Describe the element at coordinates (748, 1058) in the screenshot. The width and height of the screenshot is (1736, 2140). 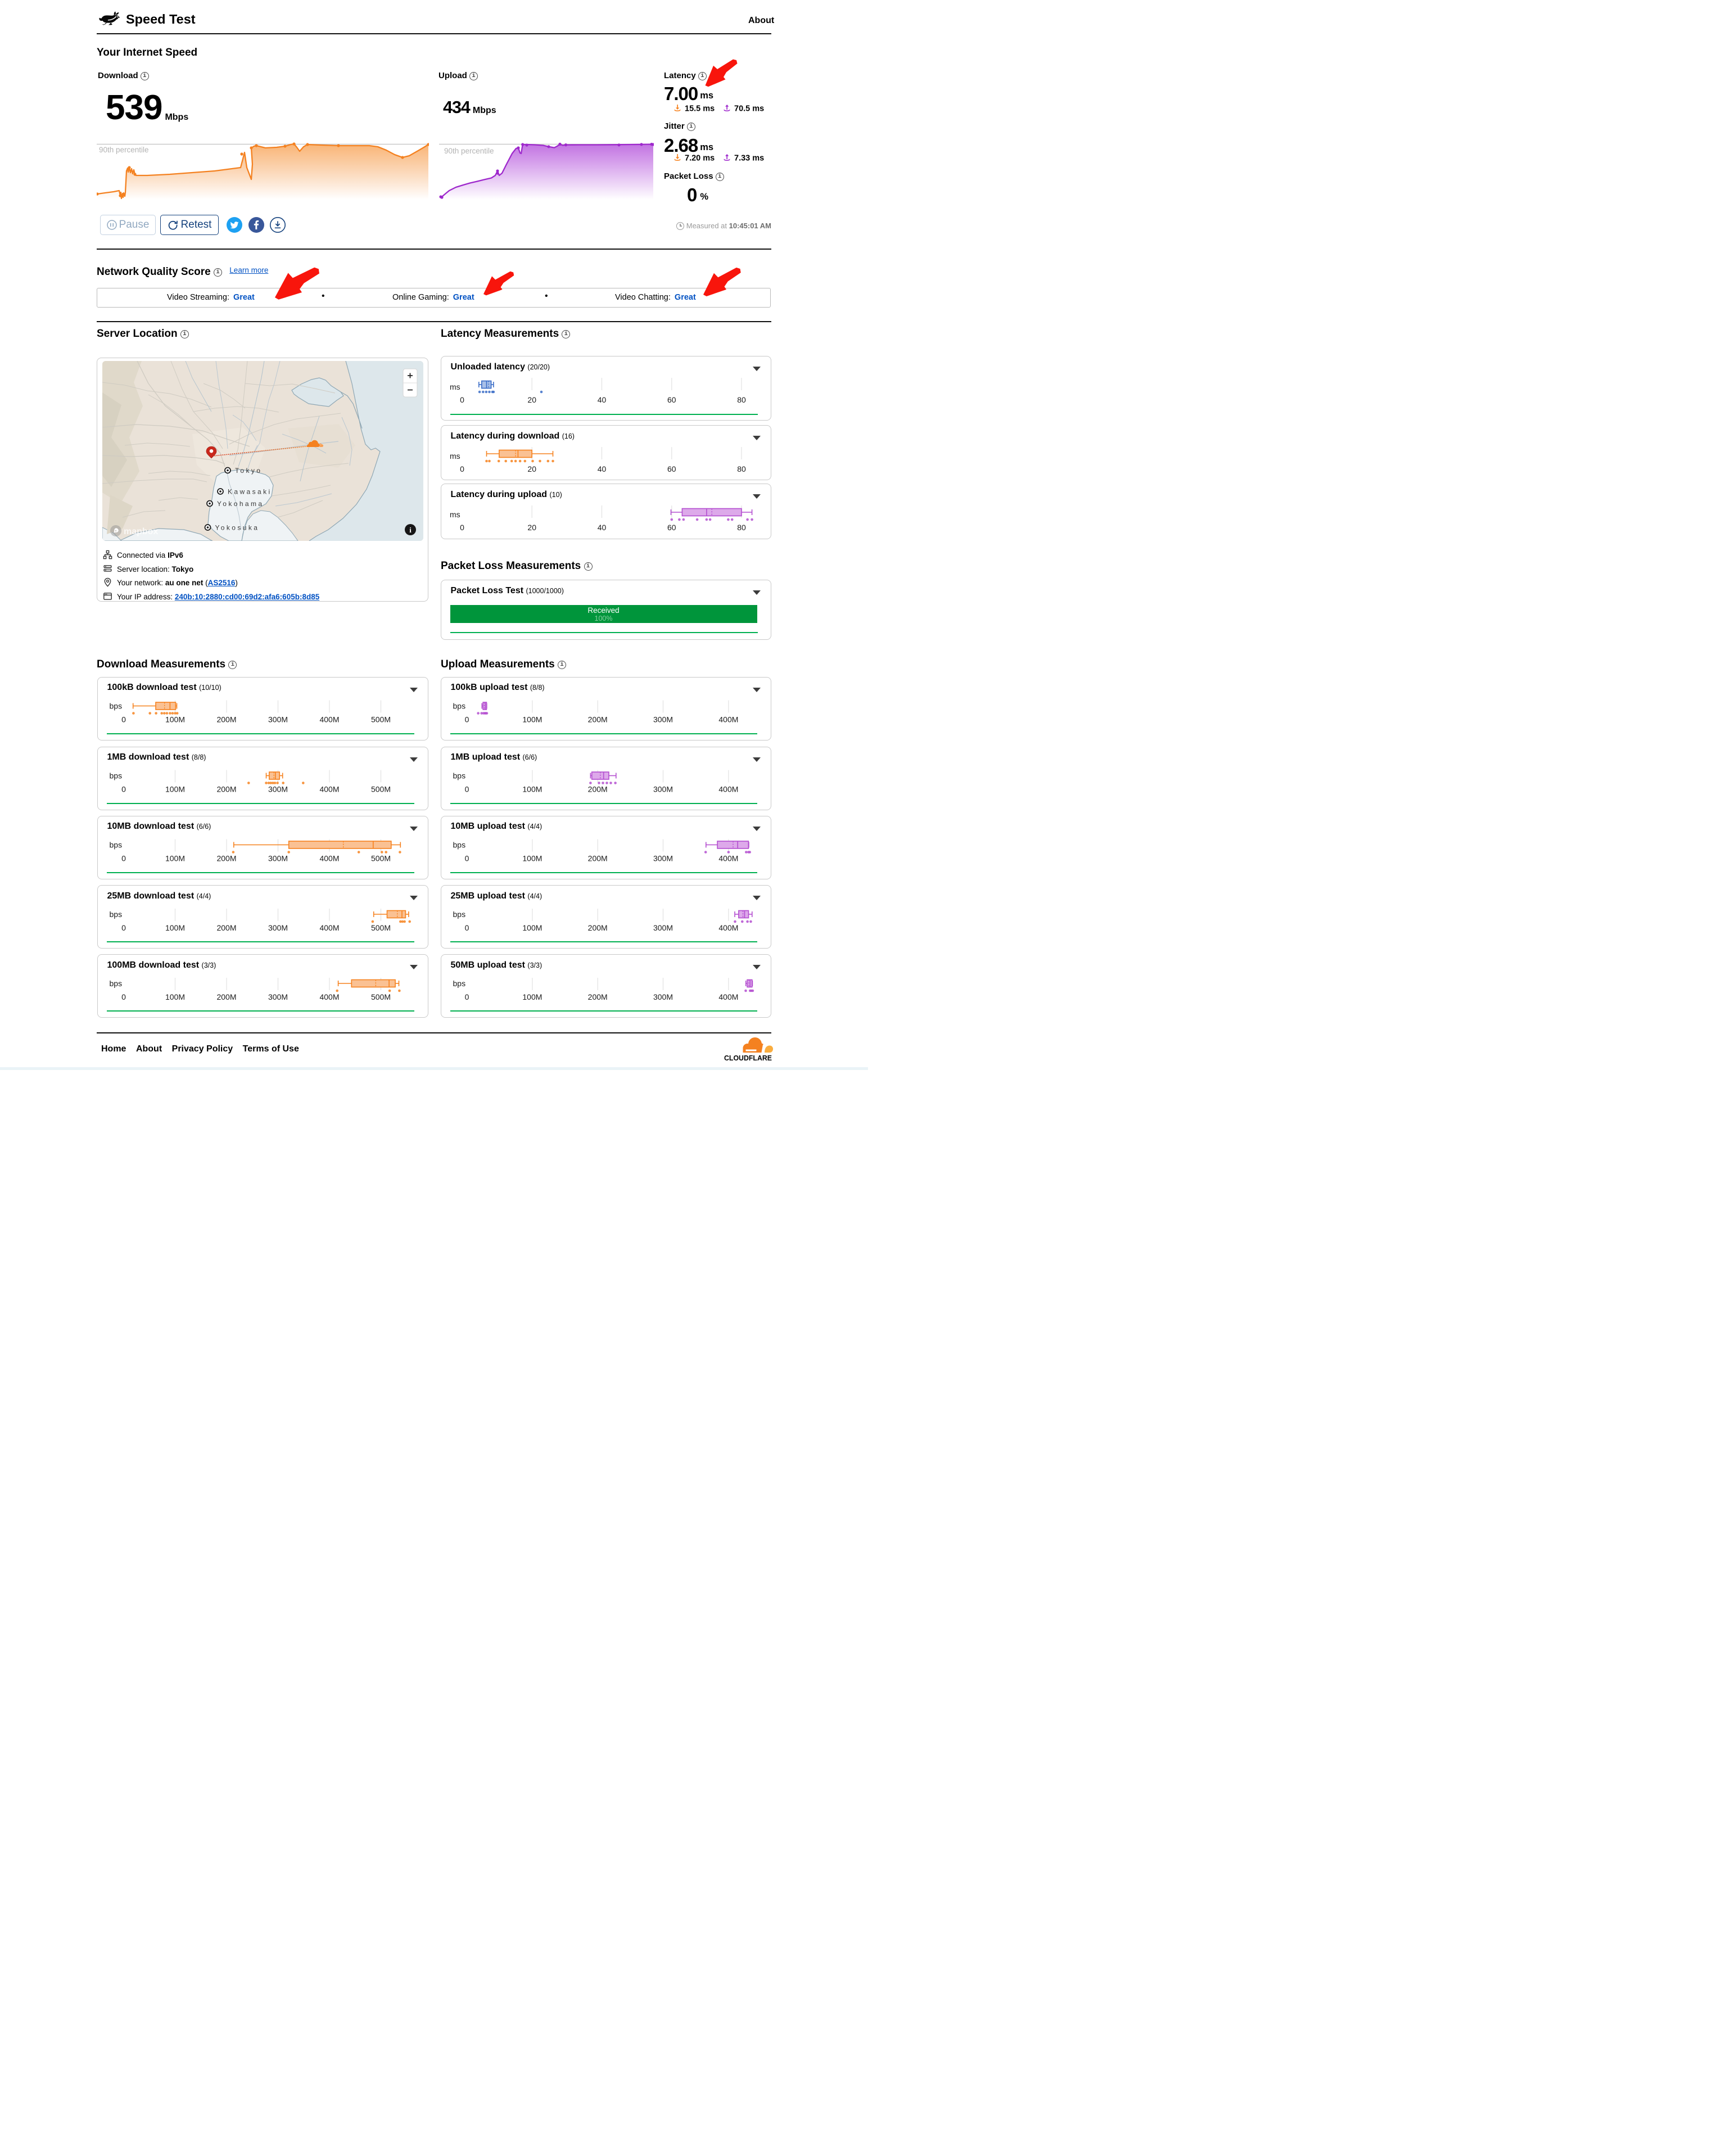
I see `svg-text: CLOUDFLARE` at that location.